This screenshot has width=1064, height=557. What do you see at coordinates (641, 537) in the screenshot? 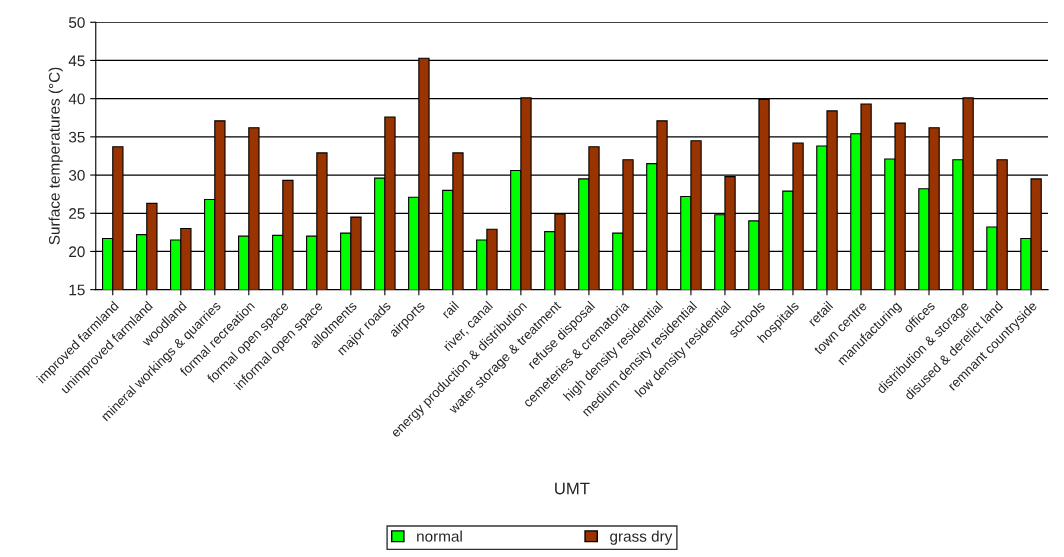
I see `legend-label: grass dry` at bounding box center [641, 537].